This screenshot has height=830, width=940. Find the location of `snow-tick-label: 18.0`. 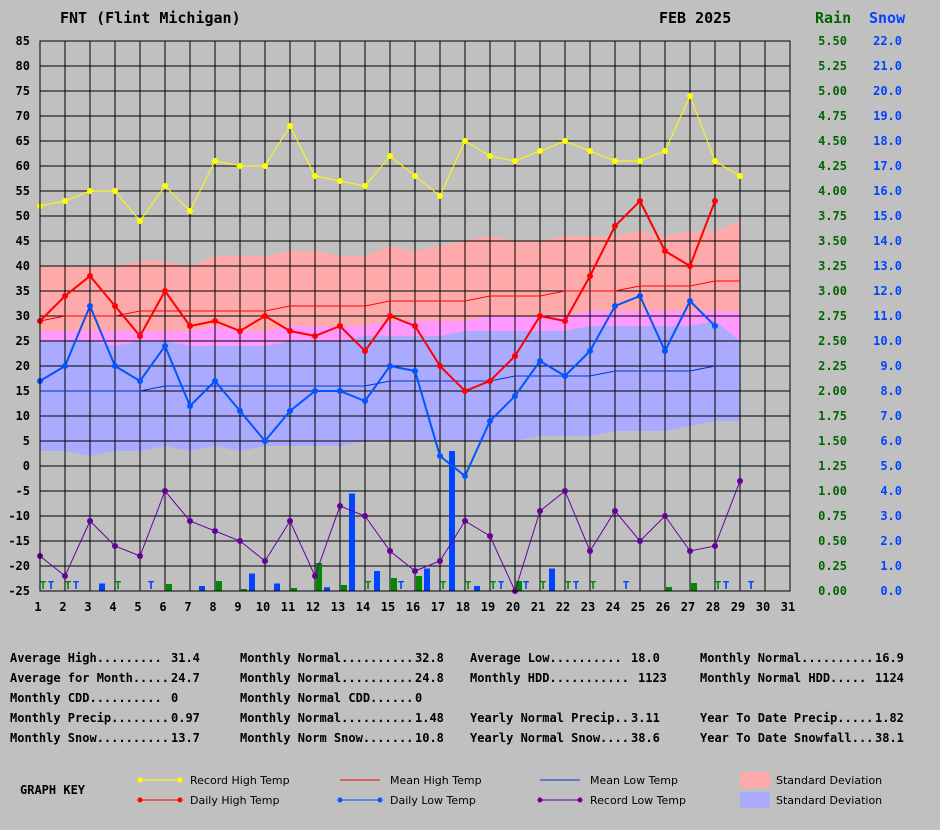

snow-tick-label: 18.0 is located at coordinates (887, 141).